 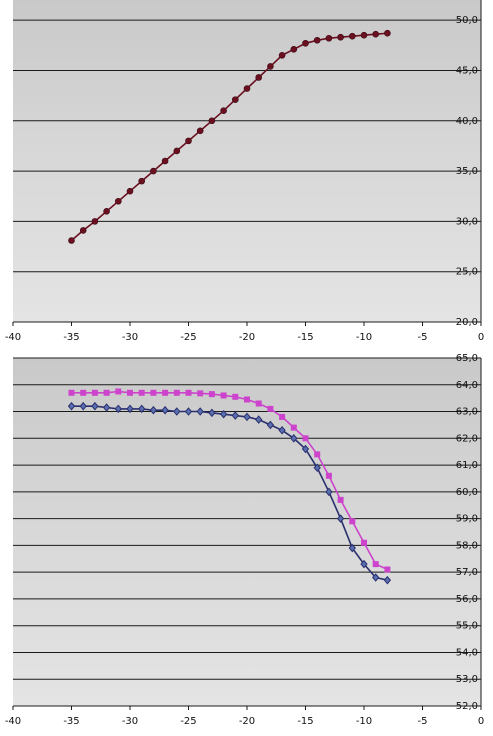 What do you see at coordinates (467, 465) in the screenshot?
I see `y-tick-label: 61,0` at bounding box center [467, 465].